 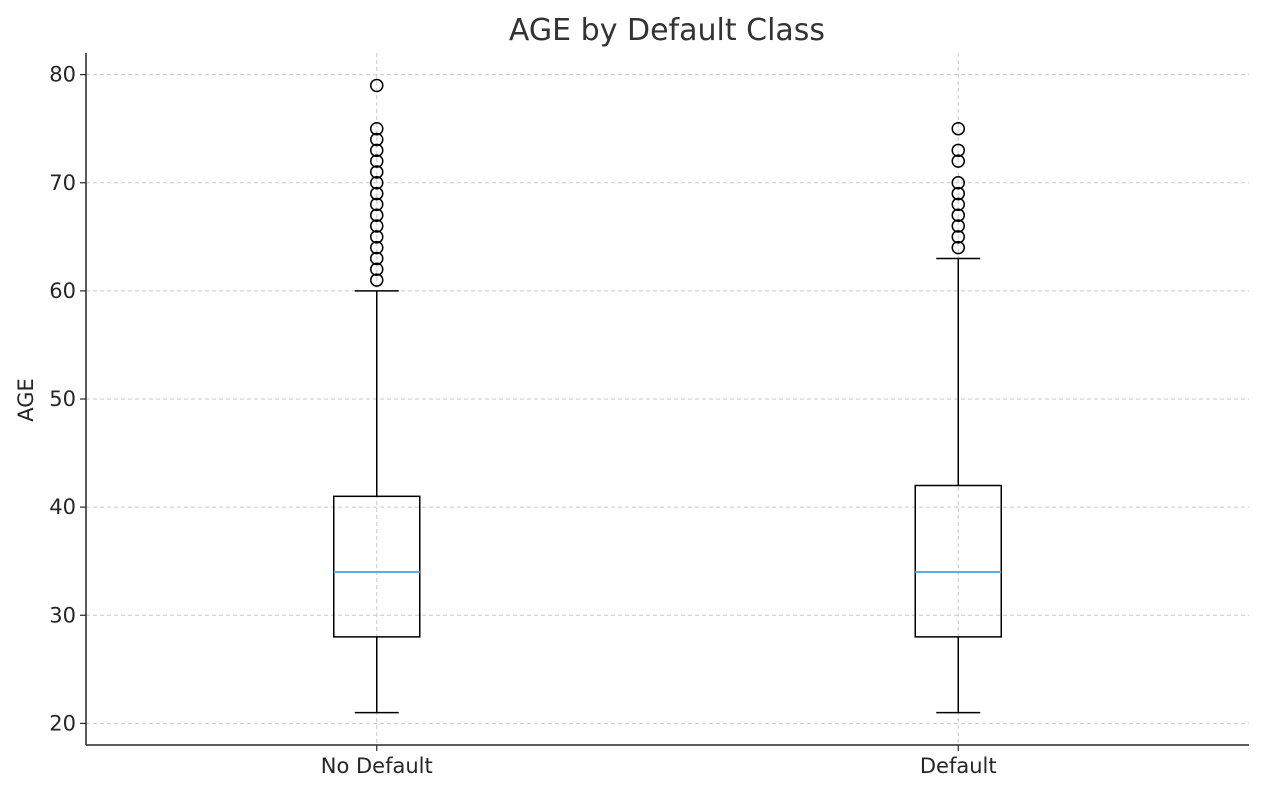 I want to click on chart-title: AGE by Default Class, so click(x=667, y=30).